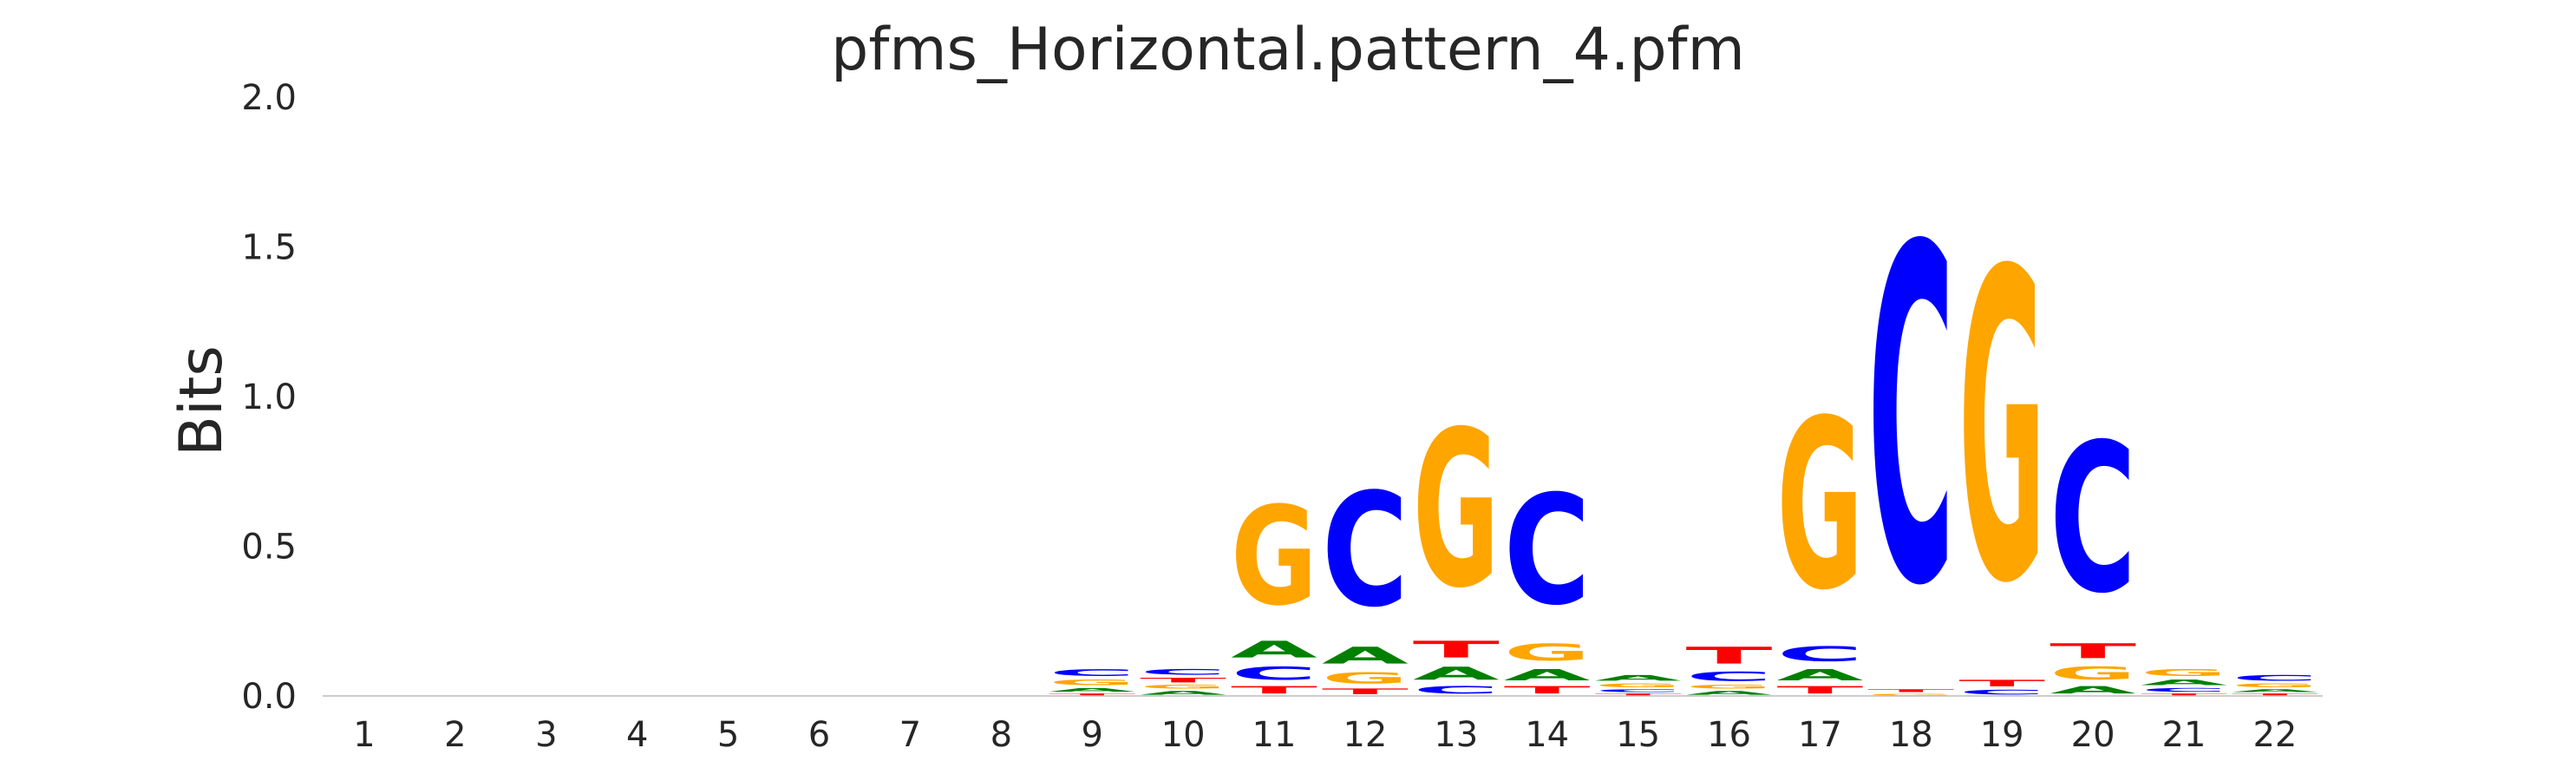 This screenshot has height=781, width=2576. I want to click on x-tick-label: 9, so click(1091, 735).